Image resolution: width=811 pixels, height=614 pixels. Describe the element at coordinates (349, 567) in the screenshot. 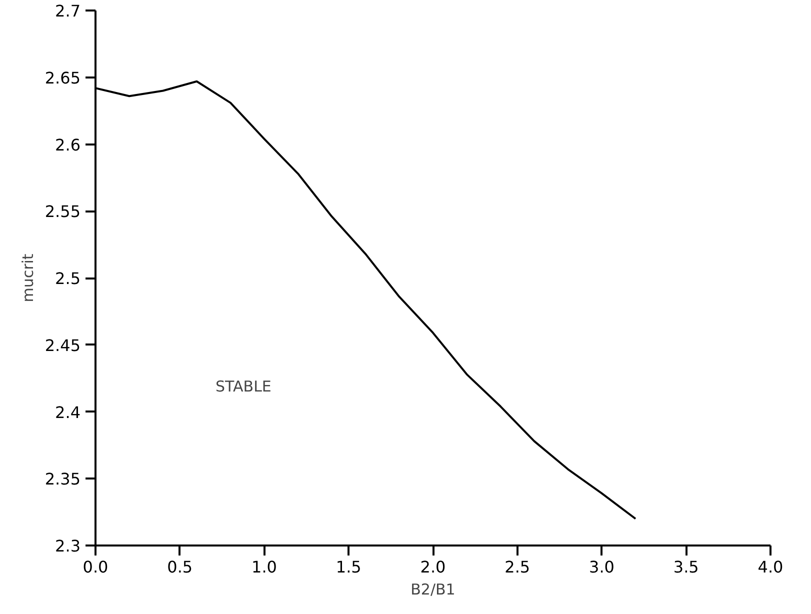

I see `x-tick-label: 1.5` at that location.